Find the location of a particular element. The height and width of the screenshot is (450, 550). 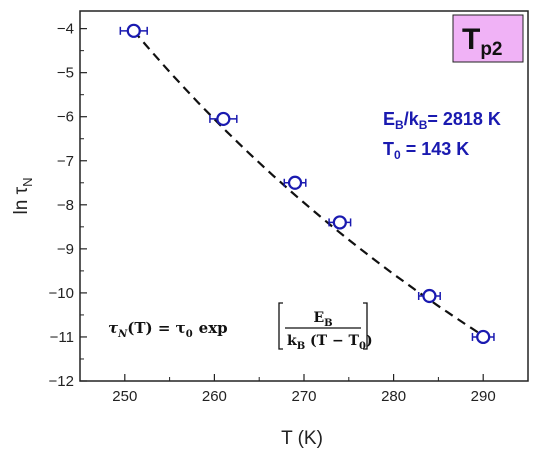

x-tick-label: 260 is located at coordinates (214, 396).